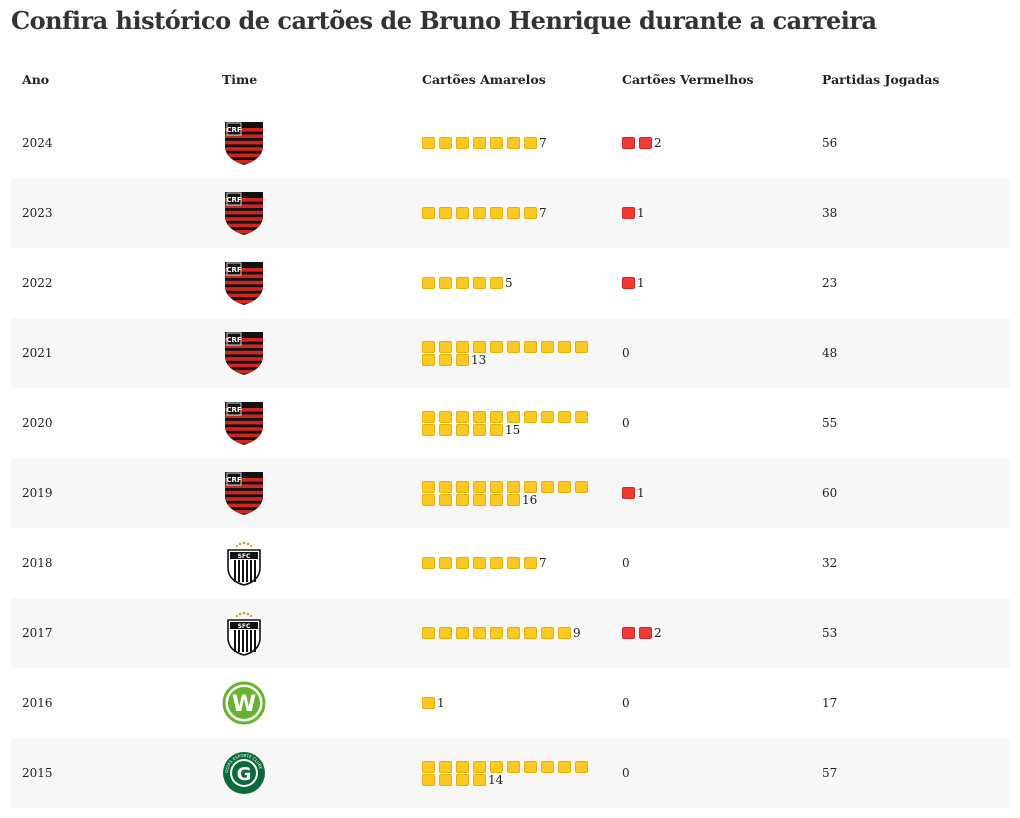 Image resolution: width=1020 pixels, height=818 pixels. What do you see at coordinates (830, 353) in the screenshot?
I see `matches-cell: 48` at bounding box center [830, 353].